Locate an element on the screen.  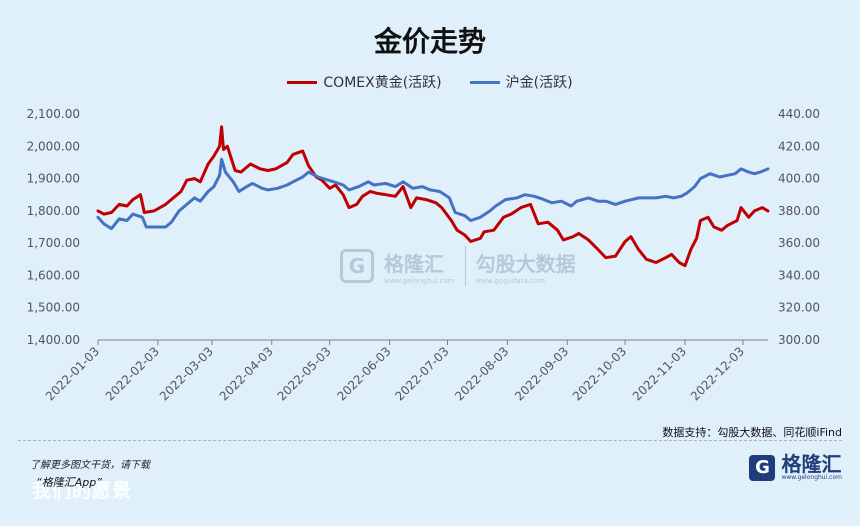
footer-slogan: 我们的愿景 is located at coordinates (82, 491).